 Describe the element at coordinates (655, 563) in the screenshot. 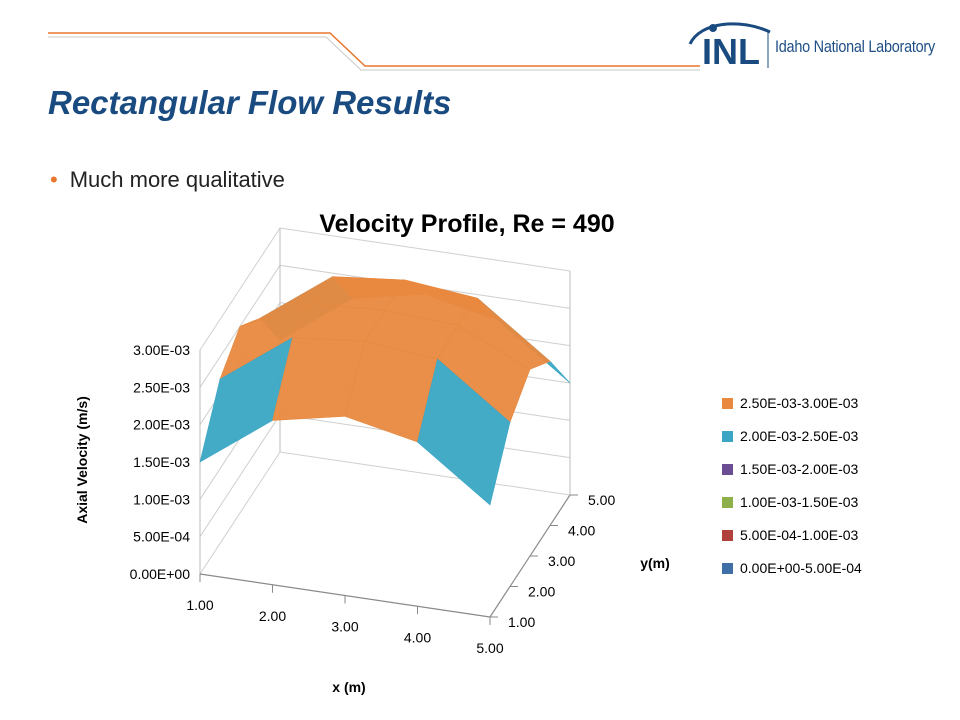

I see `y-axis-label: y(m)` at that location.